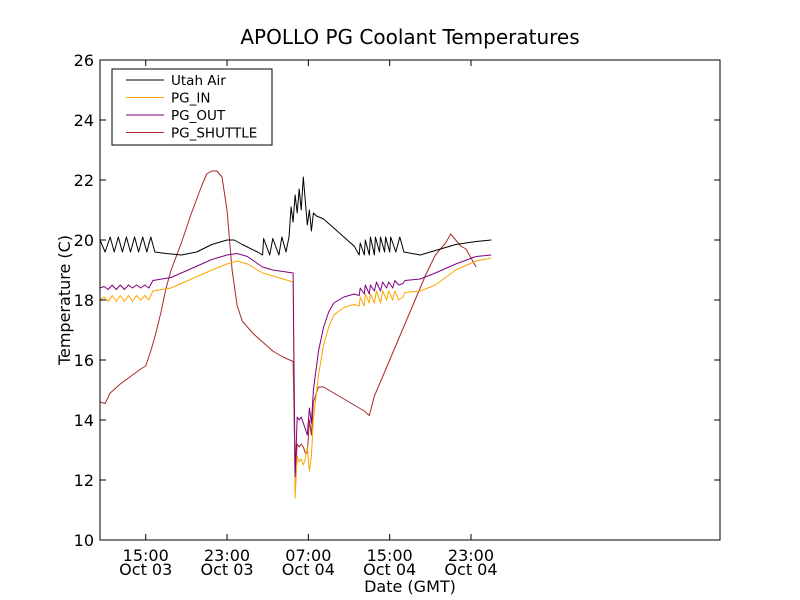 The image size is (800, 600). I want to click on y-tick-label: 24, so click(84, 120).